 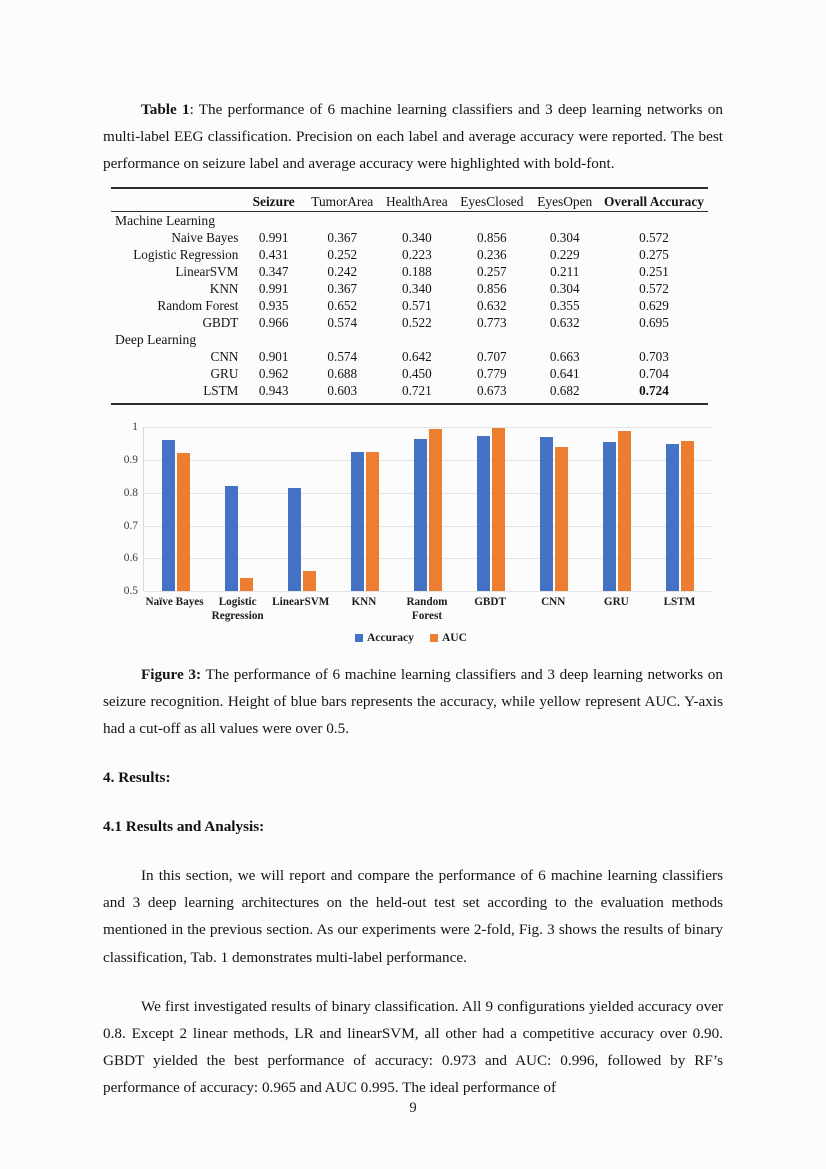 I want to click on cell-naive-bayes-tumorarea: 0.367, so click(x=342, y=237).